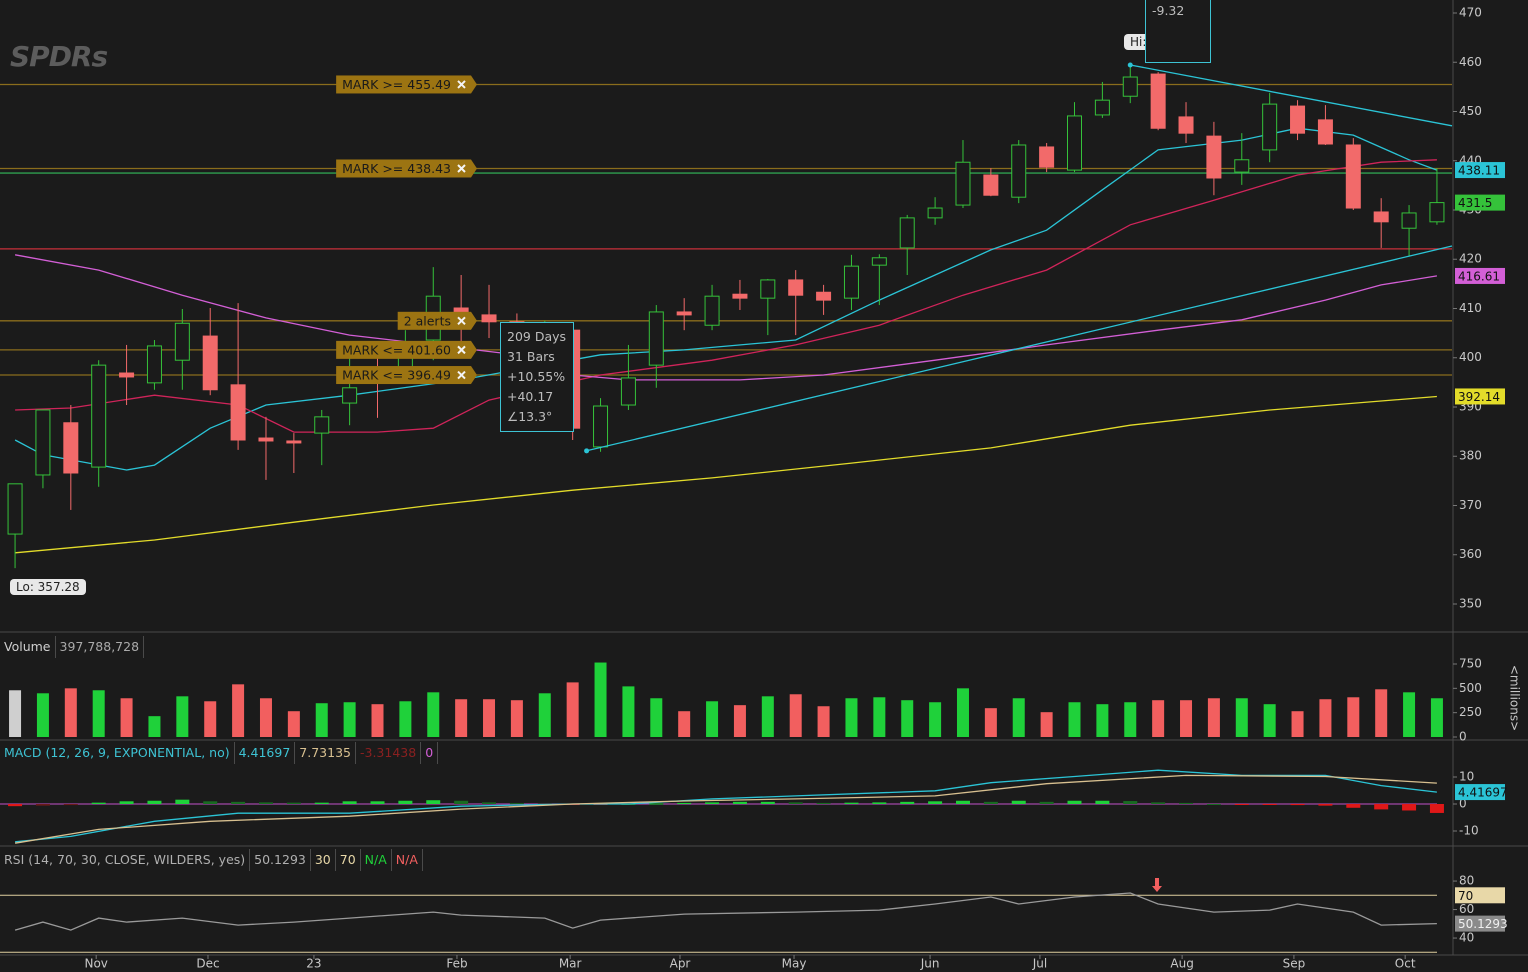 Image resolution: width=1528 pixels, height=972 pixels. Describe the element at coordinates (323, 860) in the screenshot. I see `header-value: 30` at that location.